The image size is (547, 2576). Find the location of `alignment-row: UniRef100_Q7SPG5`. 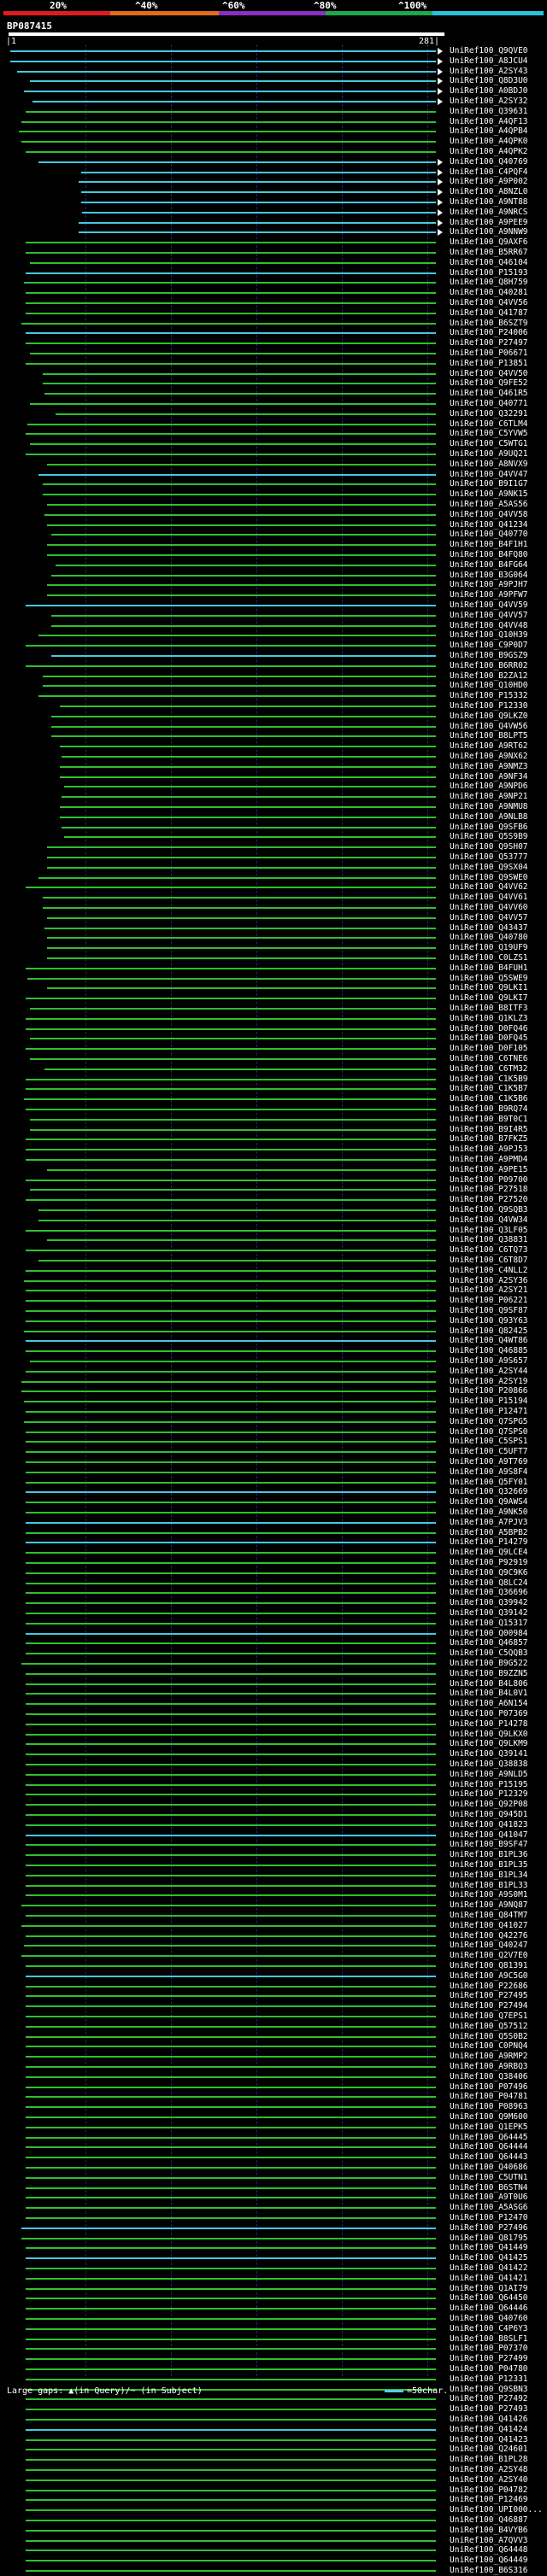

alignment-row: UniRef100_Q7SPG5 is located at coordinates (273, 1422).